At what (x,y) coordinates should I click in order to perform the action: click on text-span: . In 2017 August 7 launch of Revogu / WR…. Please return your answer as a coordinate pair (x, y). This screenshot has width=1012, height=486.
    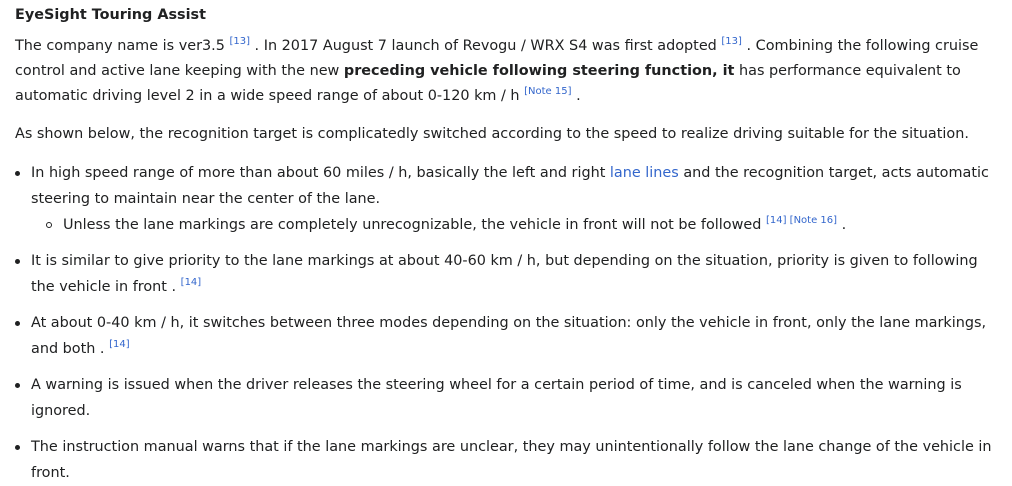
    Looking at the image, I should click on (483, 46).